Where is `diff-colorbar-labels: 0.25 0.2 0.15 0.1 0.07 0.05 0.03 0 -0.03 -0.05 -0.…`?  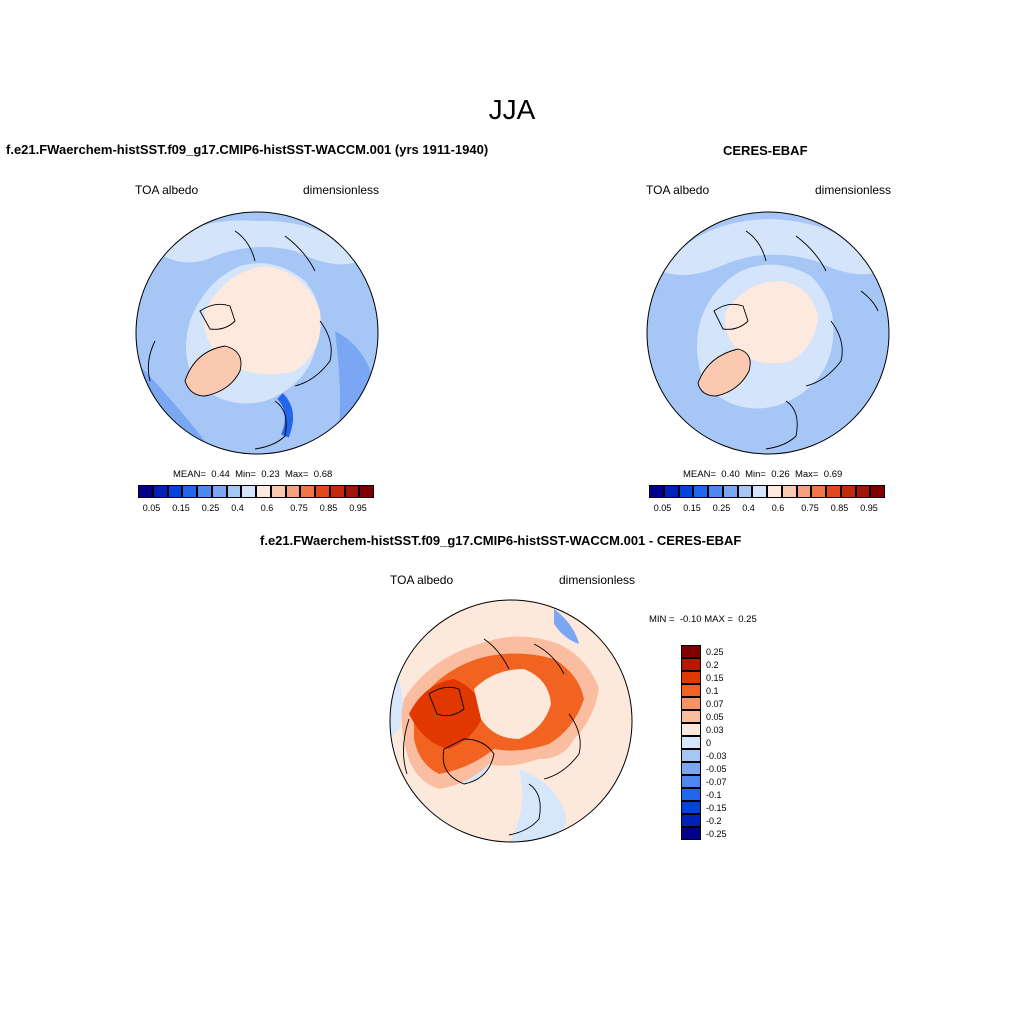 diff-colorbar-labels: 0.25 0.2 0.15 0.1 0.07 0.05 0.03 0 -0.03 -0.05 -0.… is located at coordinates (726, 742).